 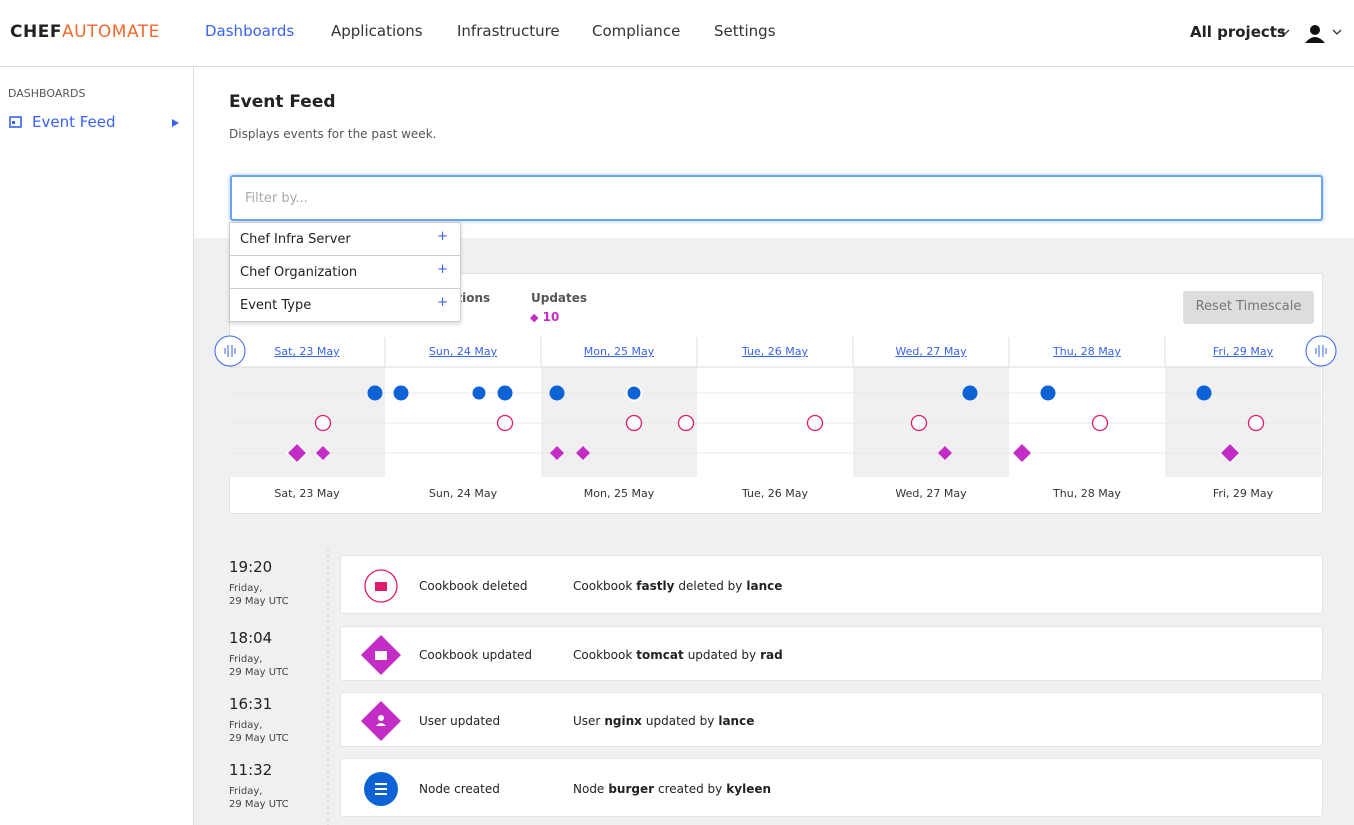 I want to click on feed-desc: Cookbook tomcat updated by rad, so click(x=678, y=655).